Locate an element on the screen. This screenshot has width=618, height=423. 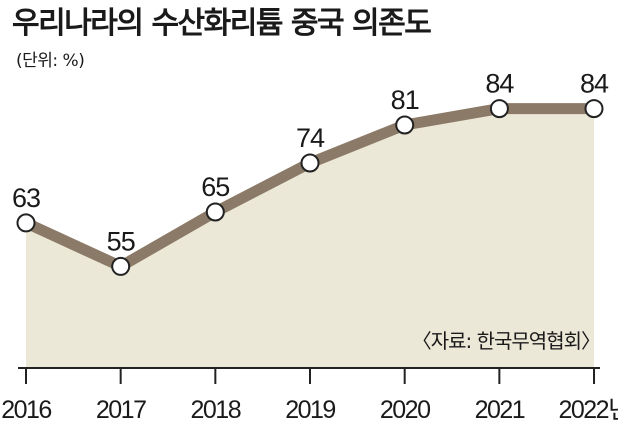
x-axis-ticks is located at coordinates (310, 376).